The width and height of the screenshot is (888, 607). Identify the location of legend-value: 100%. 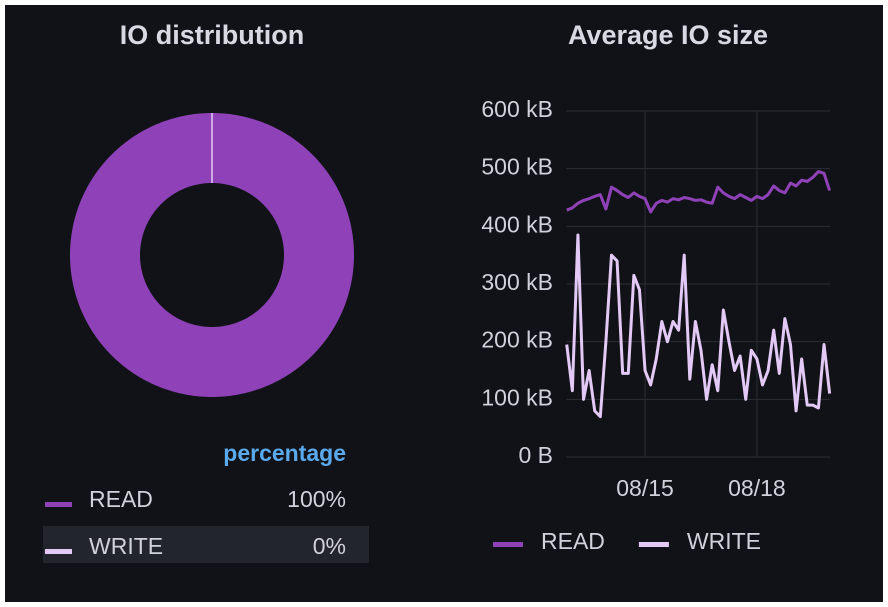
(316, 499).